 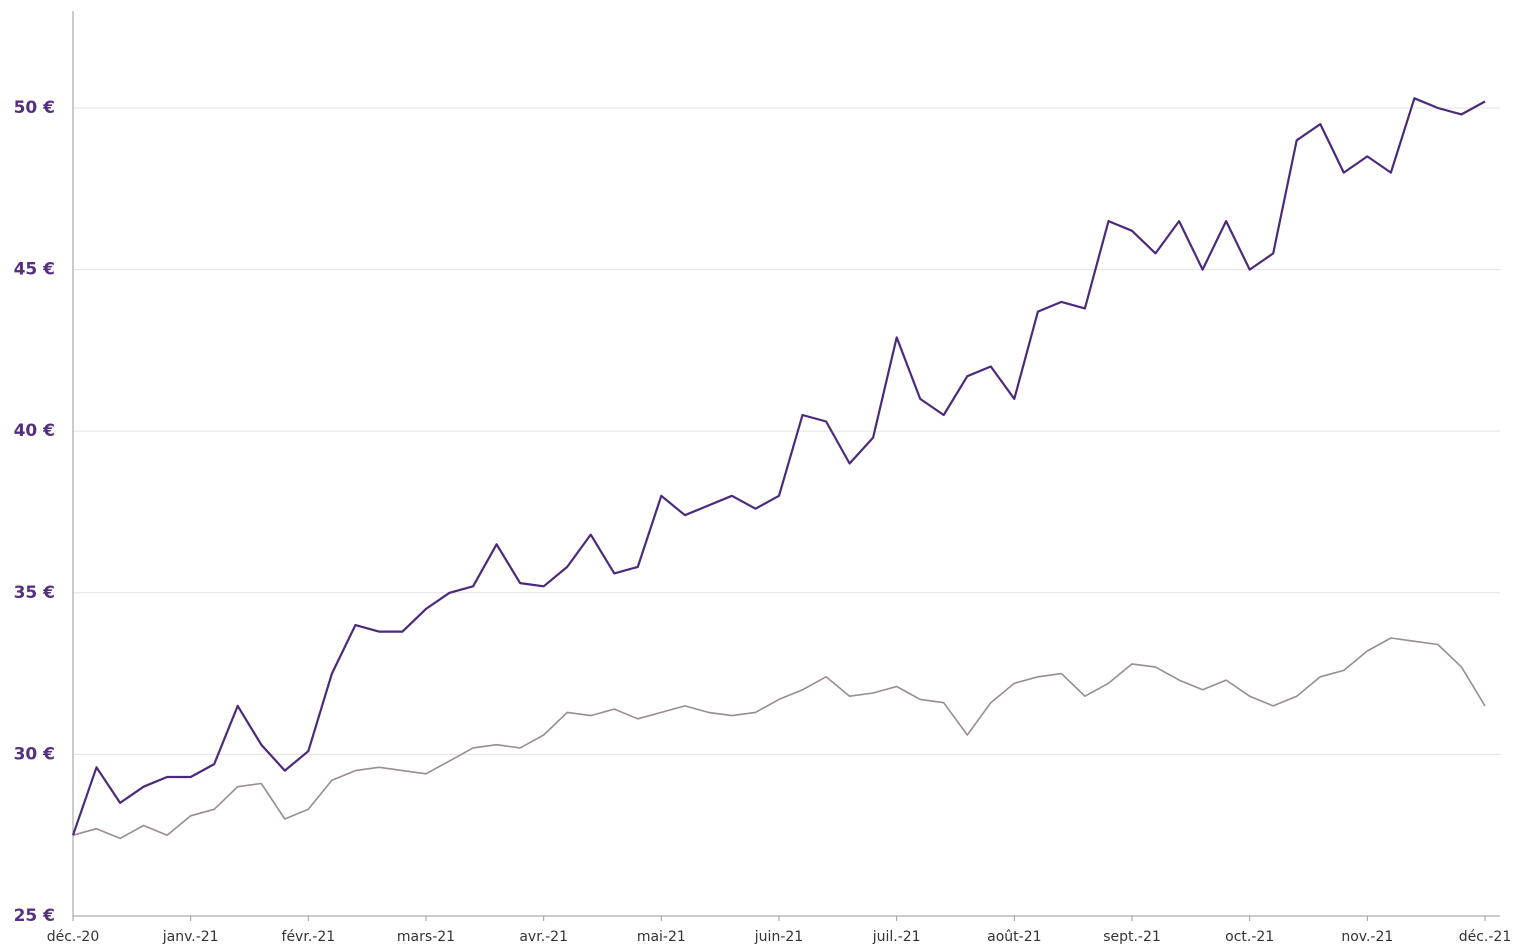 What do you see at coordinates (1014, 937) in the screenshot?
I see `x-tick-label: août-21` at bounding box center [1014, 937].